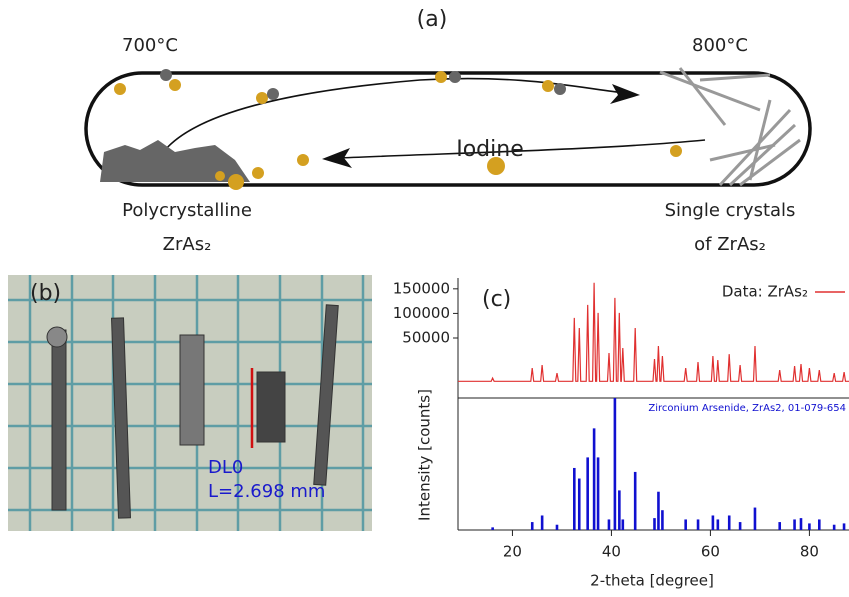 The height and width of the screenshot is (597, 849). Describe the element at coordinates (187, 210) in the screenshot. I see `caption: Polycrystalline` at that location.